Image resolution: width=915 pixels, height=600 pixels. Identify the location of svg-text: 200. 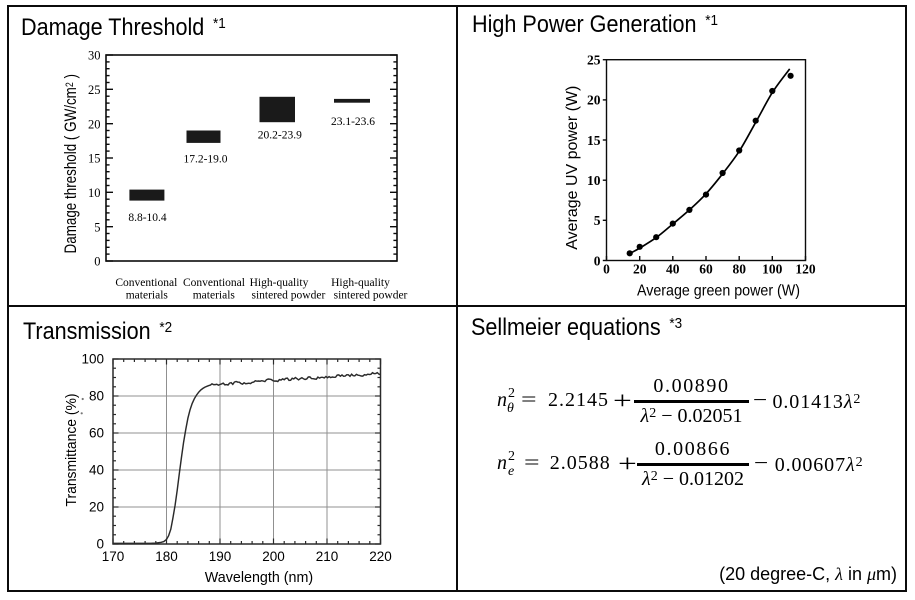
(273, 556).